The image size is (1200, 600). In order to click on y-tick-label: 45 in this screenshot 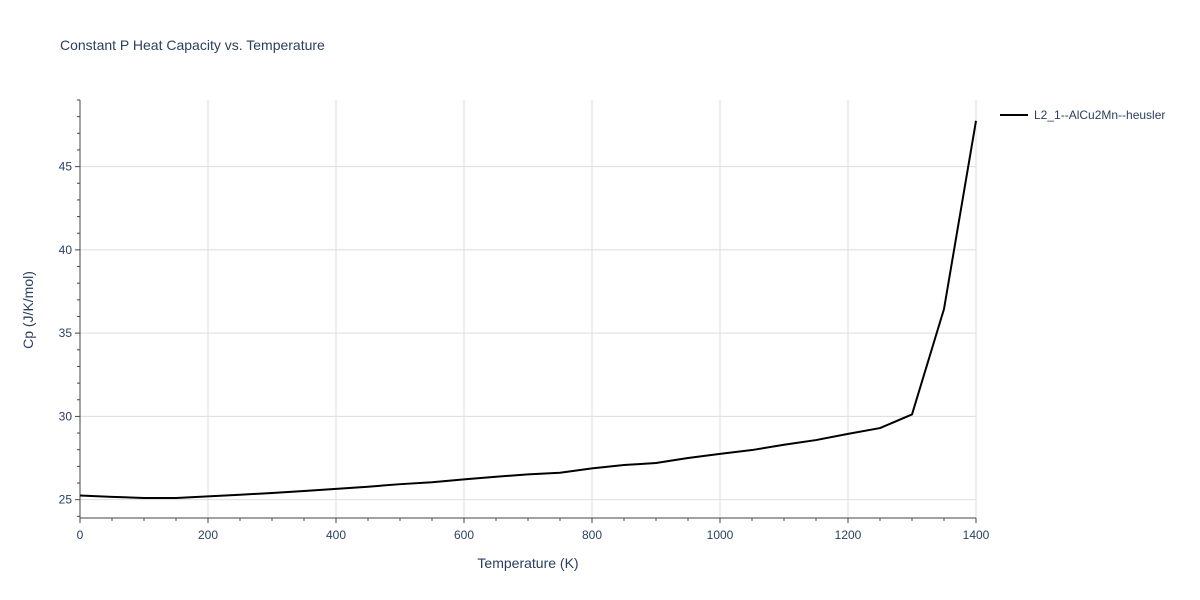, I will do `click(66, 167)`.